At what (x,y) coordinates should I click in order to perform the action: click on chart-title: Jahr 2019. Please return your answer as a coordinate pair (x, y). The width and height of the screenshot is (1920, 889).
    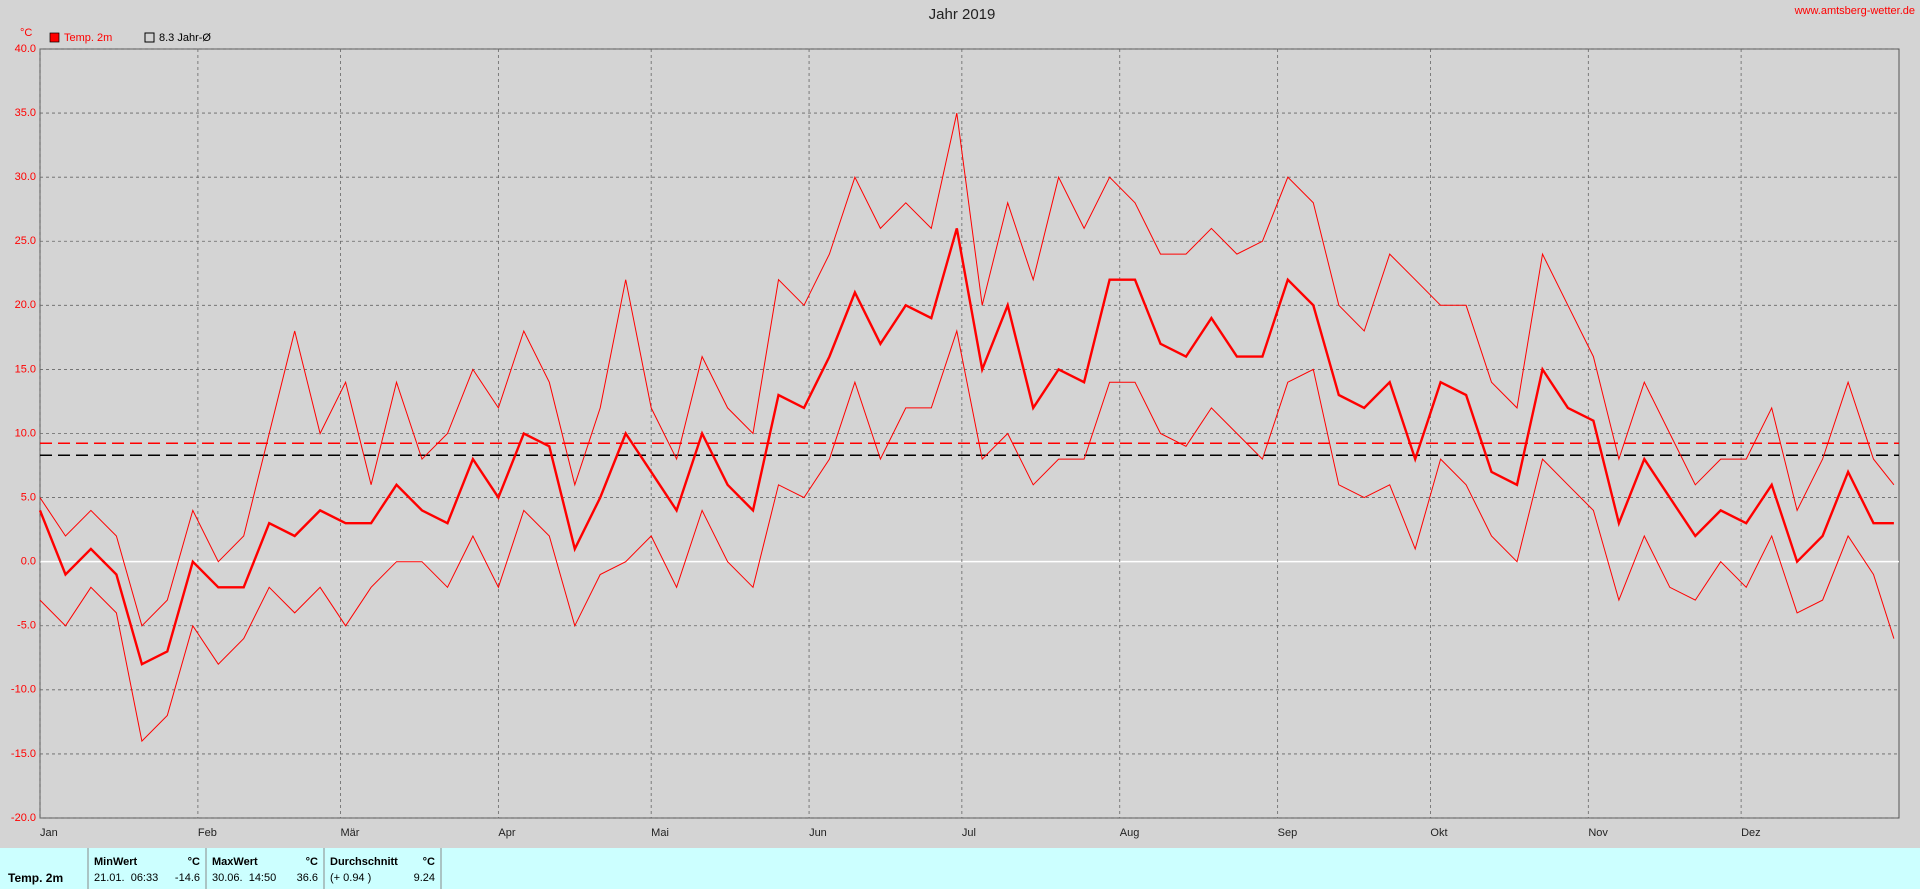
    Looking at the image, I should click on (962, 14).